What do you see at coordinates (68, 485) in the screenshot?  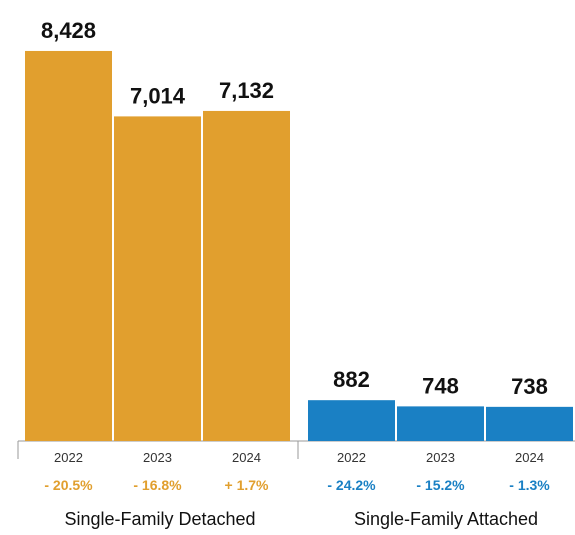 I see `percent-change-label: - 20.5%` at bounding box center [68, 485].